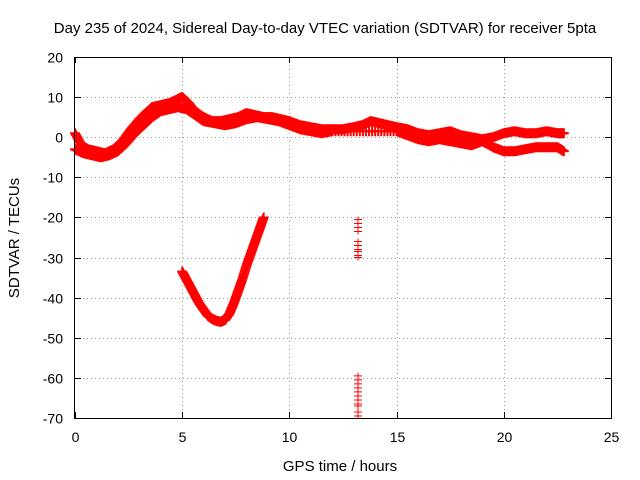  I want to click on y-tick-label: 10, so click(55, 98).